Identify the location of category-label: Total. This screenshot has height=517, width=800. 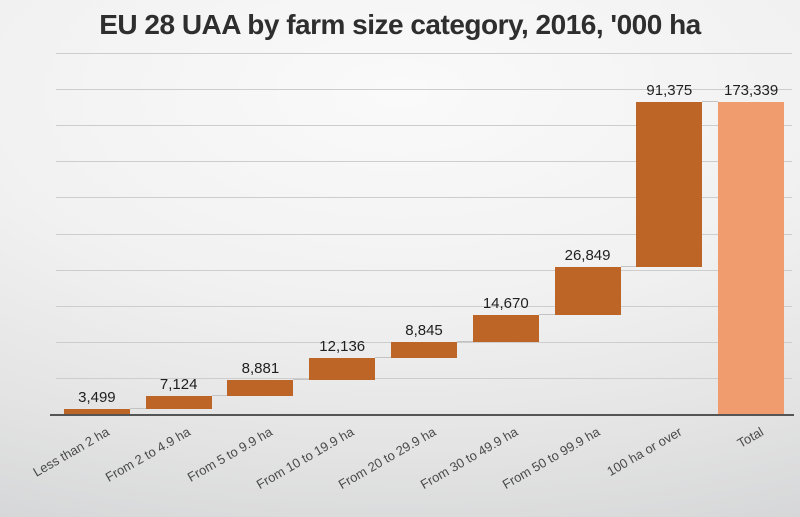
(750, 437).